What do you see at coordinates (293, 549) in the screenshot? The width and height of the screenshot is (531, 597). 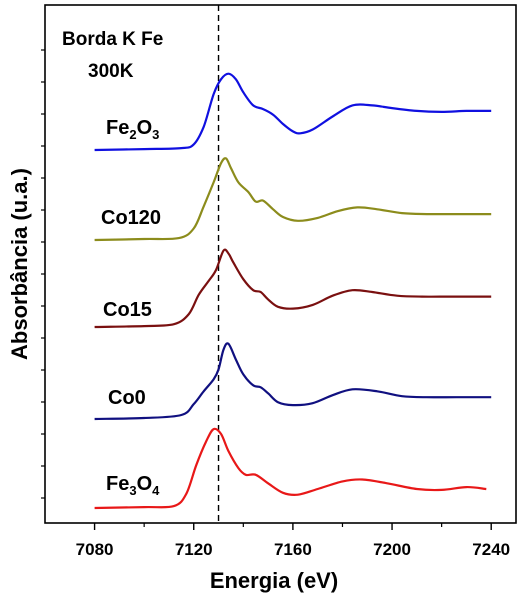 I see `x-tick-label: 7160` at bounding box center [293, 549].